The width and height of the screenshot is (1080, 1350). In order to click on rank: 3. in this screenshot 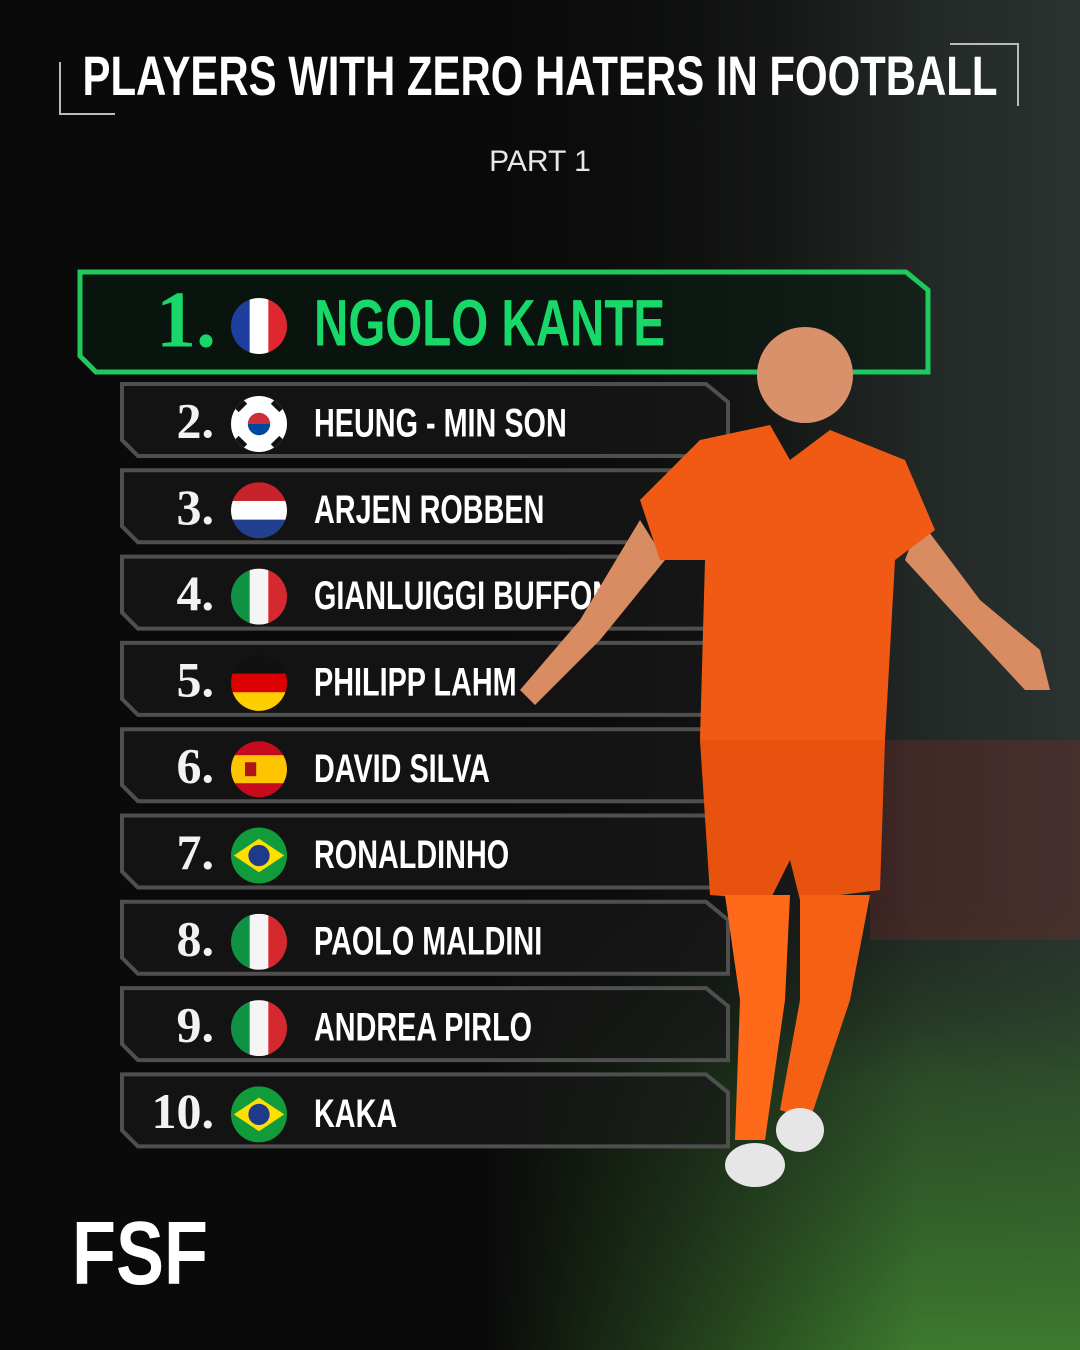, I will do `click(196, 507)`.